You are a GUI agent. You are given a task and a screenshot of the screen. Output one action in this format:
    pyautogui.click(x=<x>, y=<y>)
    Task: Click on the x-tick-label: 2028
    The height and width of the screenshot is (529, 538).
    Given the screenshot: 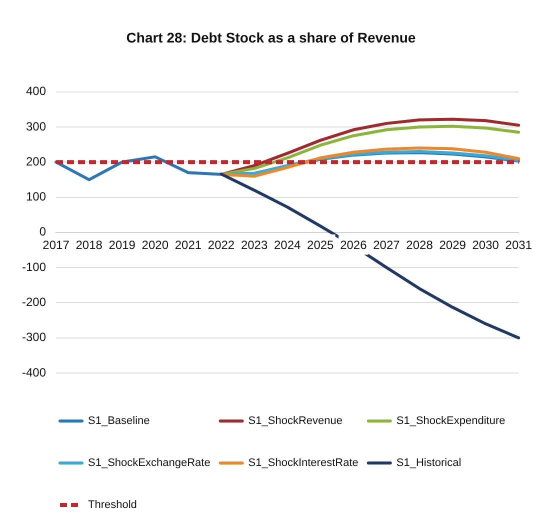 What is the action you would take?
    pyautogui.click(x=420, y=245)
    